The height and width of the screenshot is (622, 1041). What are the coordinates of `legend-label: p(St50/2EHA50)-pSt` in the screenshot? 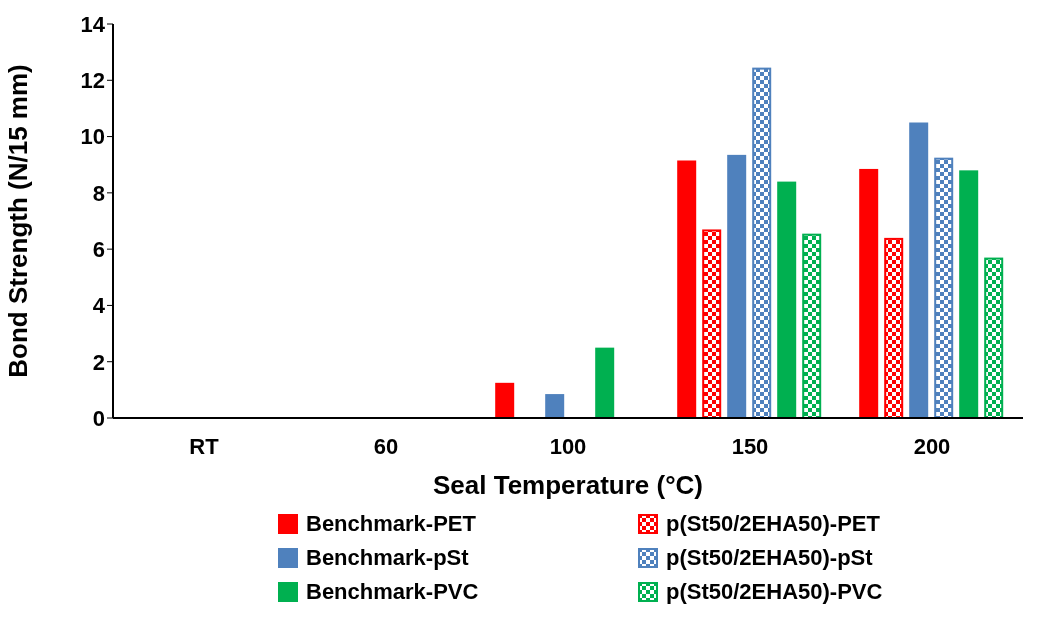 It's located at (769, 558).